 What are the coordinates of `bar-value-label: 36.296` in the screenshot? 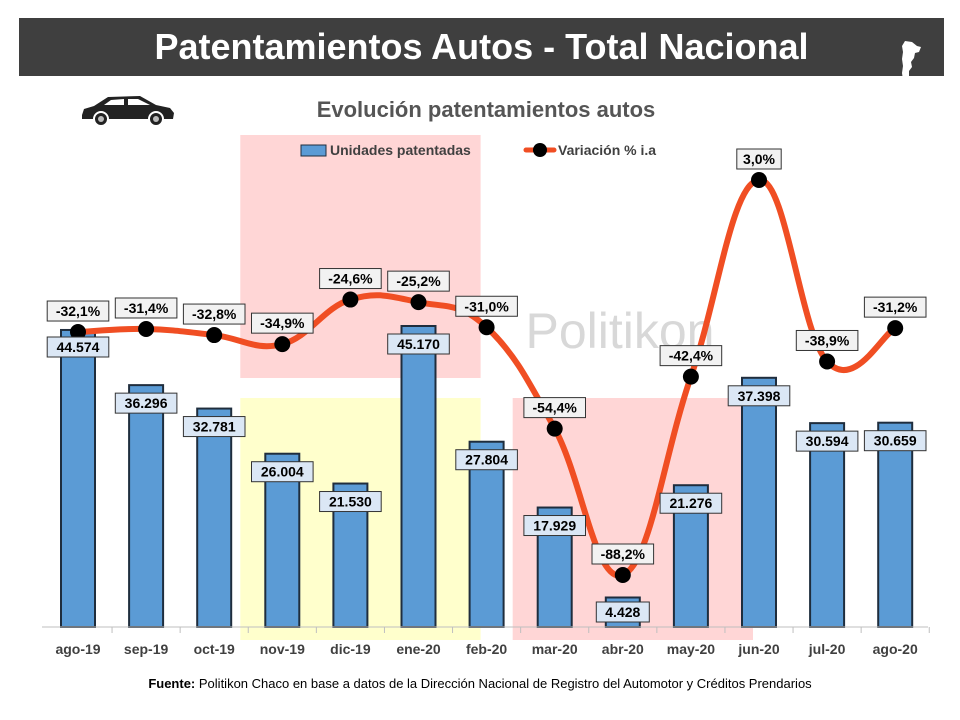 It's located at (146, 403).